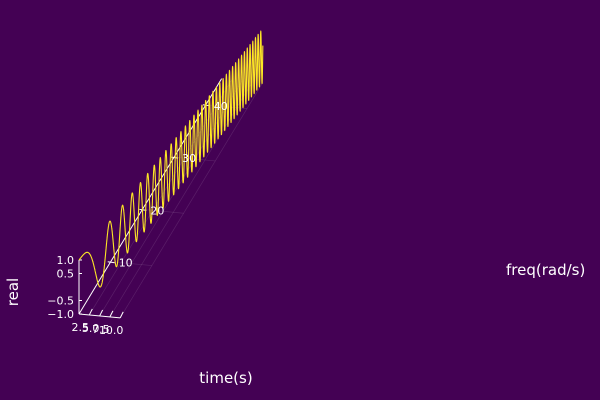  What do you see at coordinates (189, 158) in the screenshot?
I see `freq-tick-label: 30` at bounding box center [189, 158].